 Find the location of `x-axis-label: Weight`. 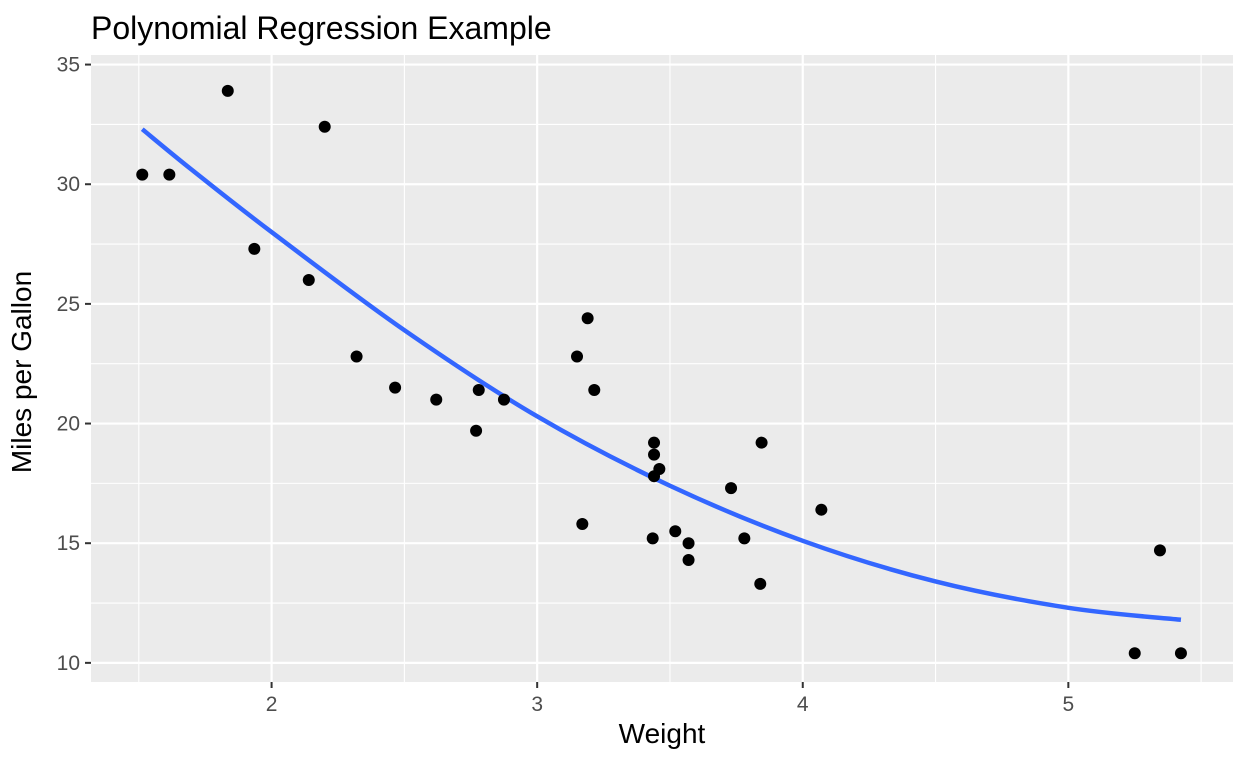

x-axis-label: Weight is located at coordinates (662, 733).